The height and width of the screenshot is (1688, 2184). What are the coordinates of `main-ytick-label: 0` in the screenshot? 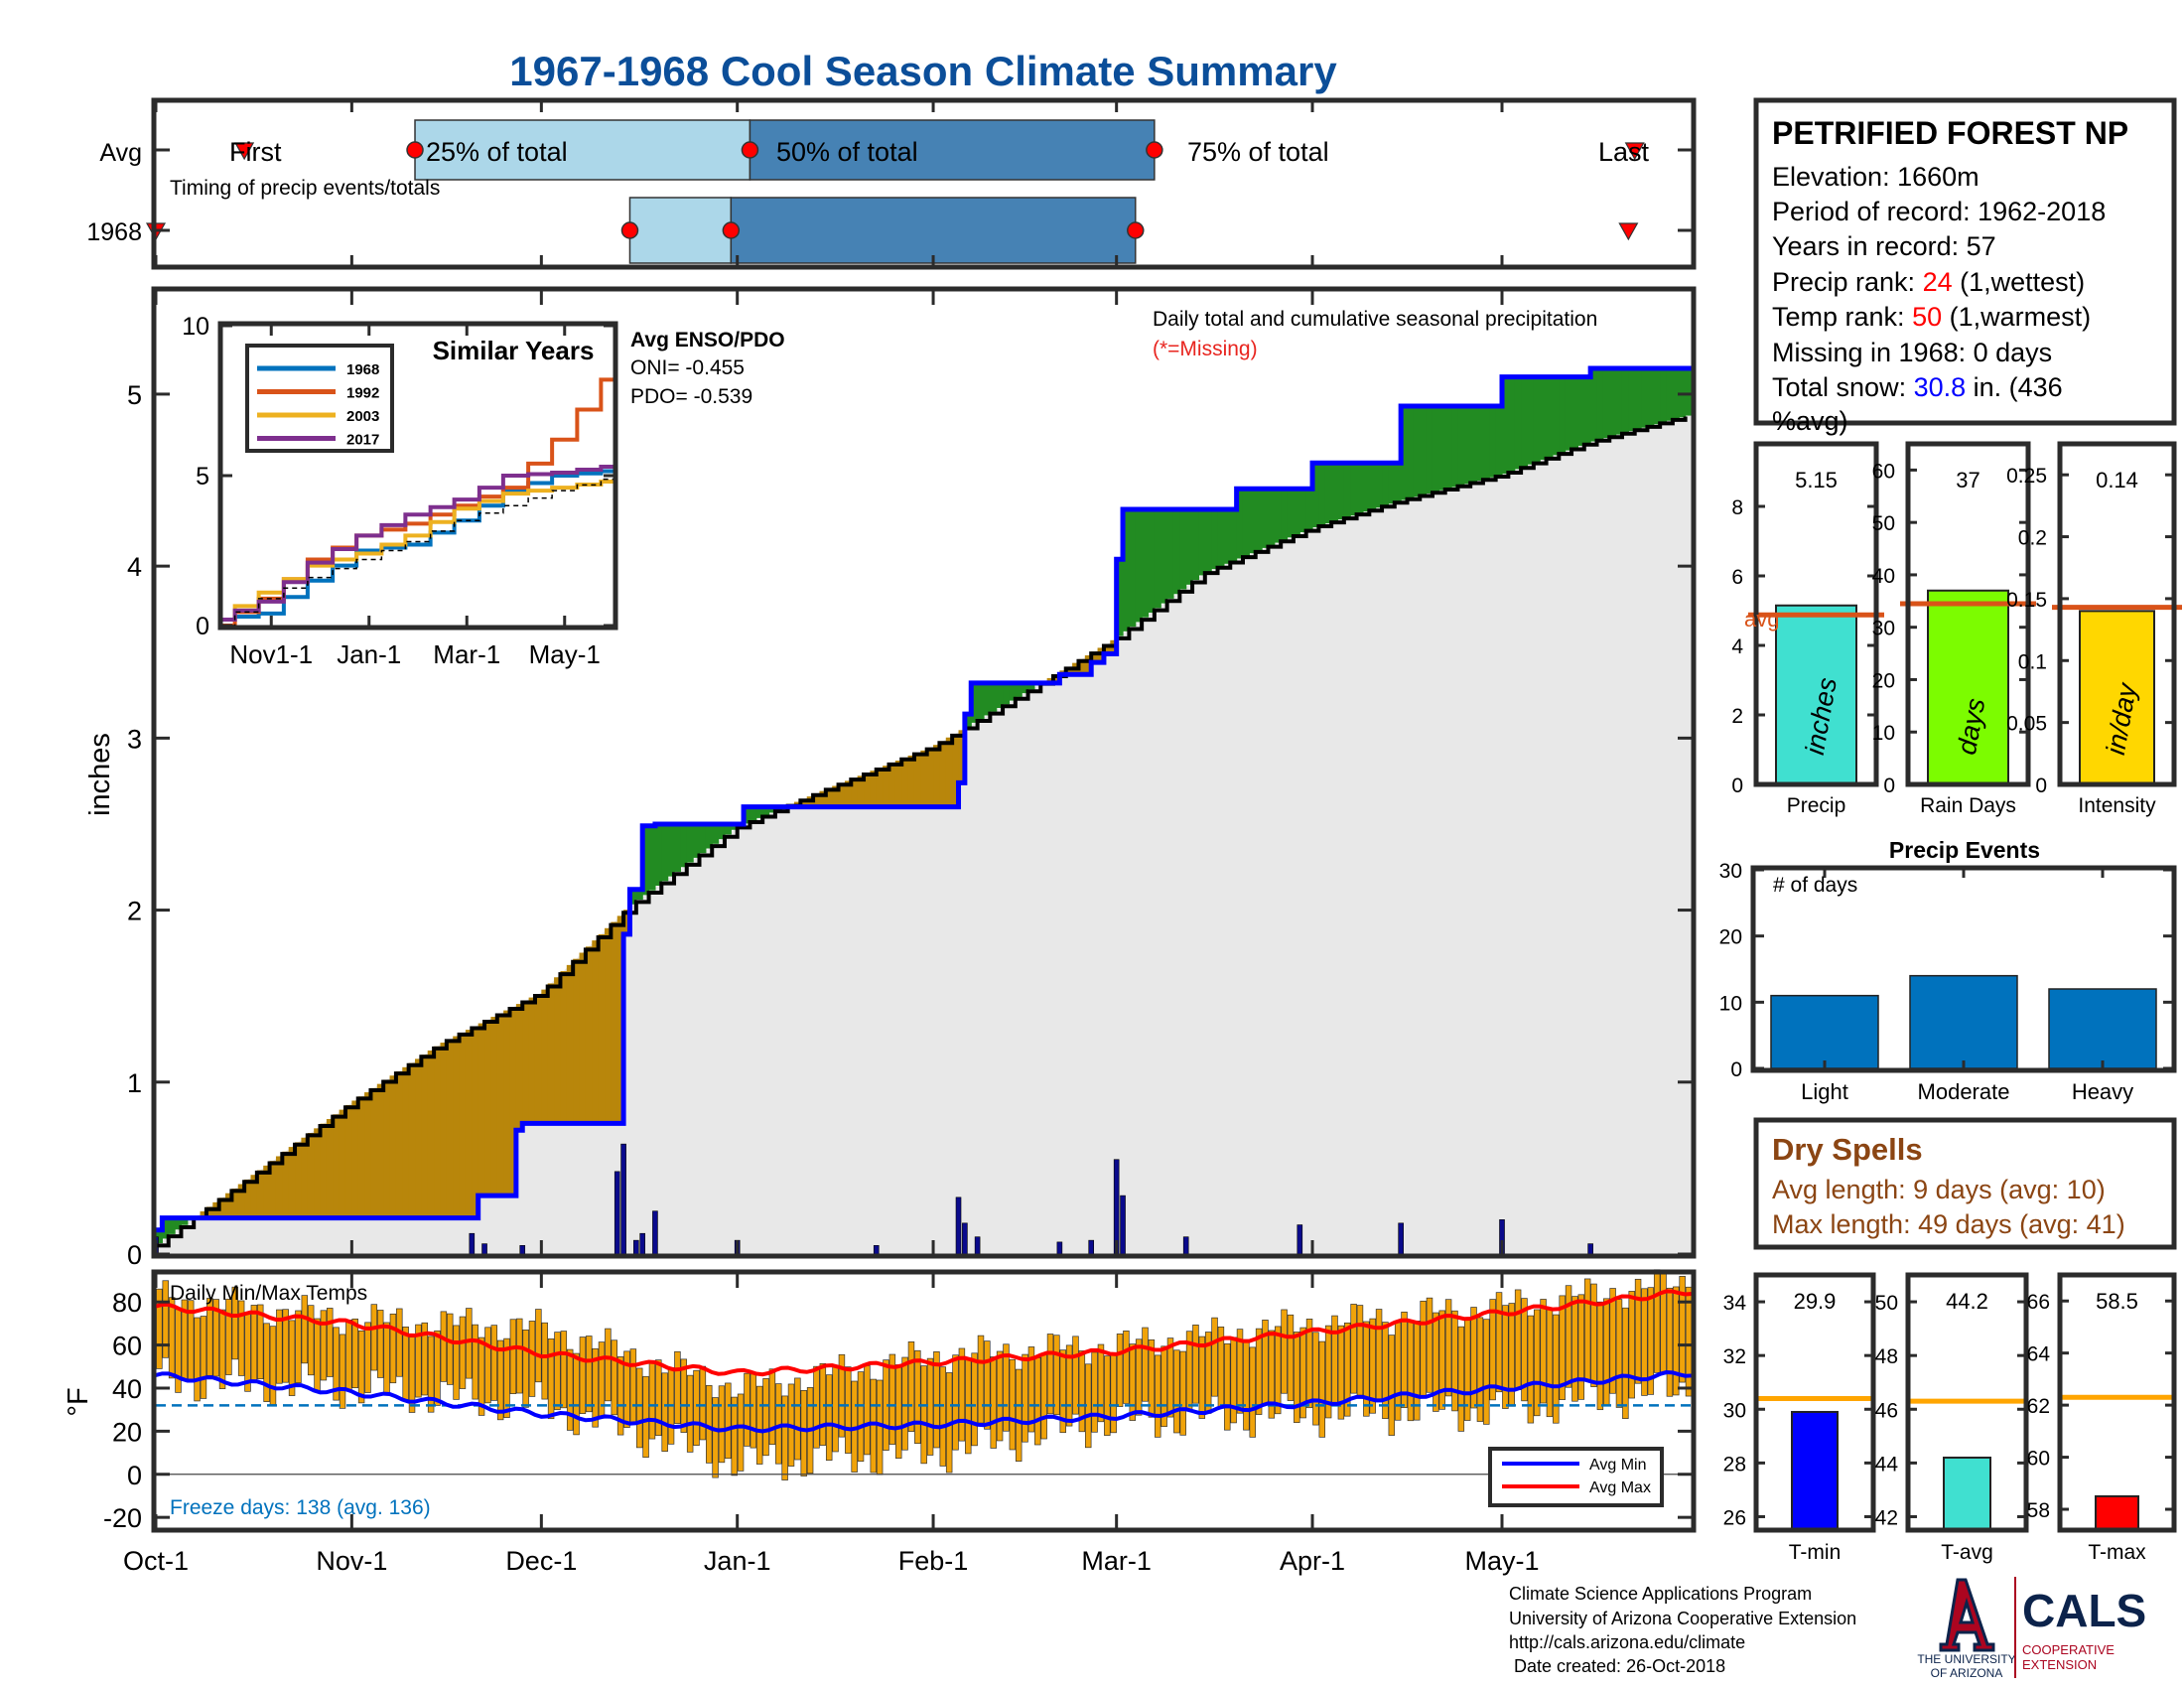 It's located at (134, 1255).